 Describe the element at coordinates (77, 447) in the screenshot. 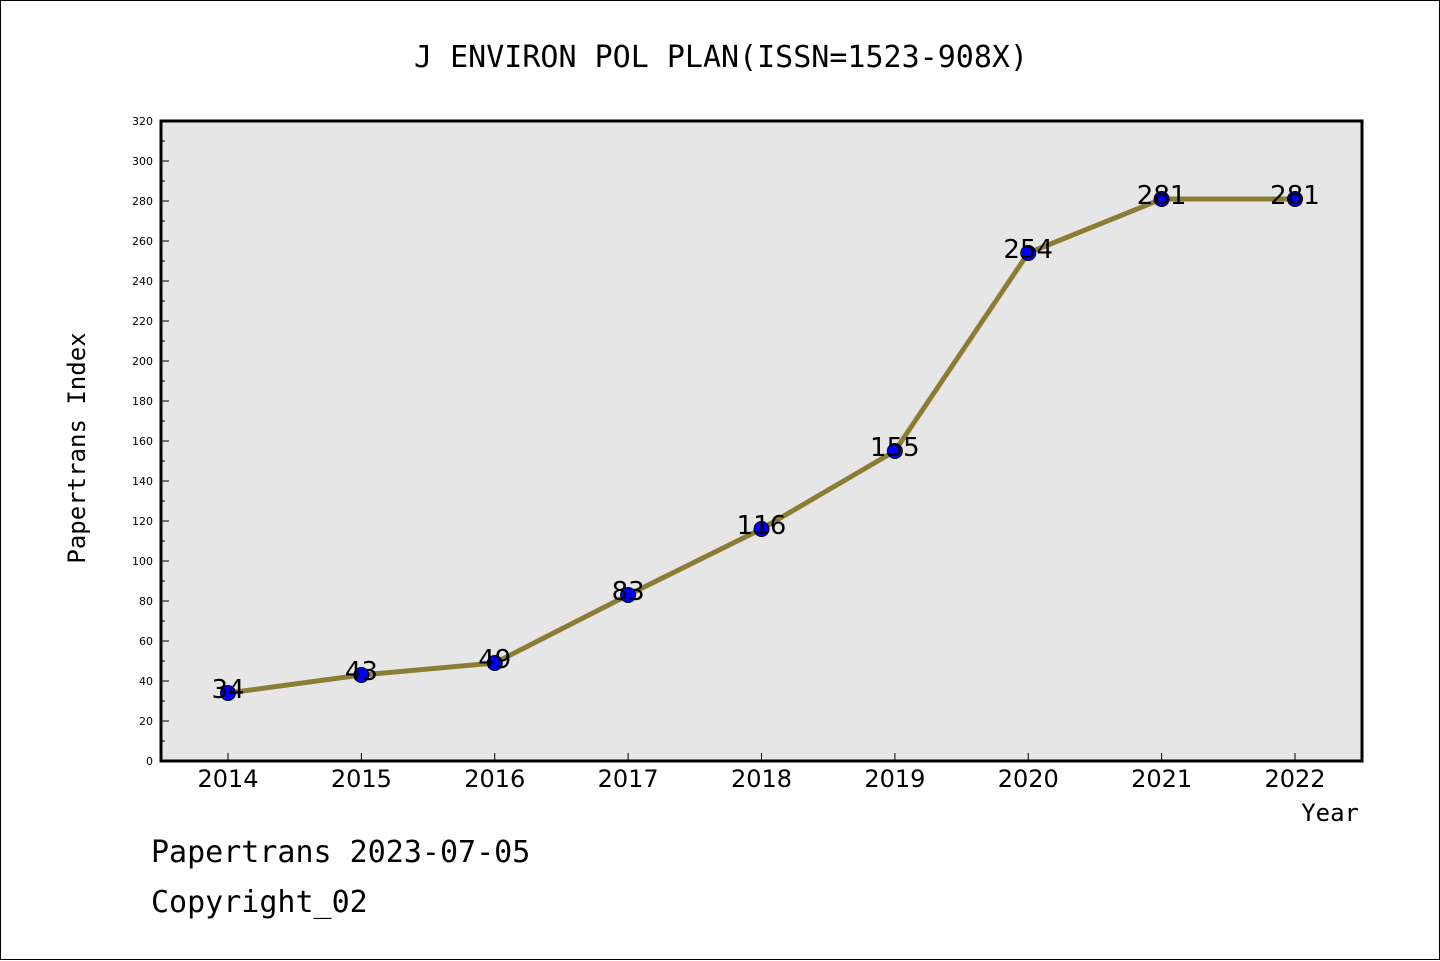

I see `y-axis-label: Papertrans Index` at that location.